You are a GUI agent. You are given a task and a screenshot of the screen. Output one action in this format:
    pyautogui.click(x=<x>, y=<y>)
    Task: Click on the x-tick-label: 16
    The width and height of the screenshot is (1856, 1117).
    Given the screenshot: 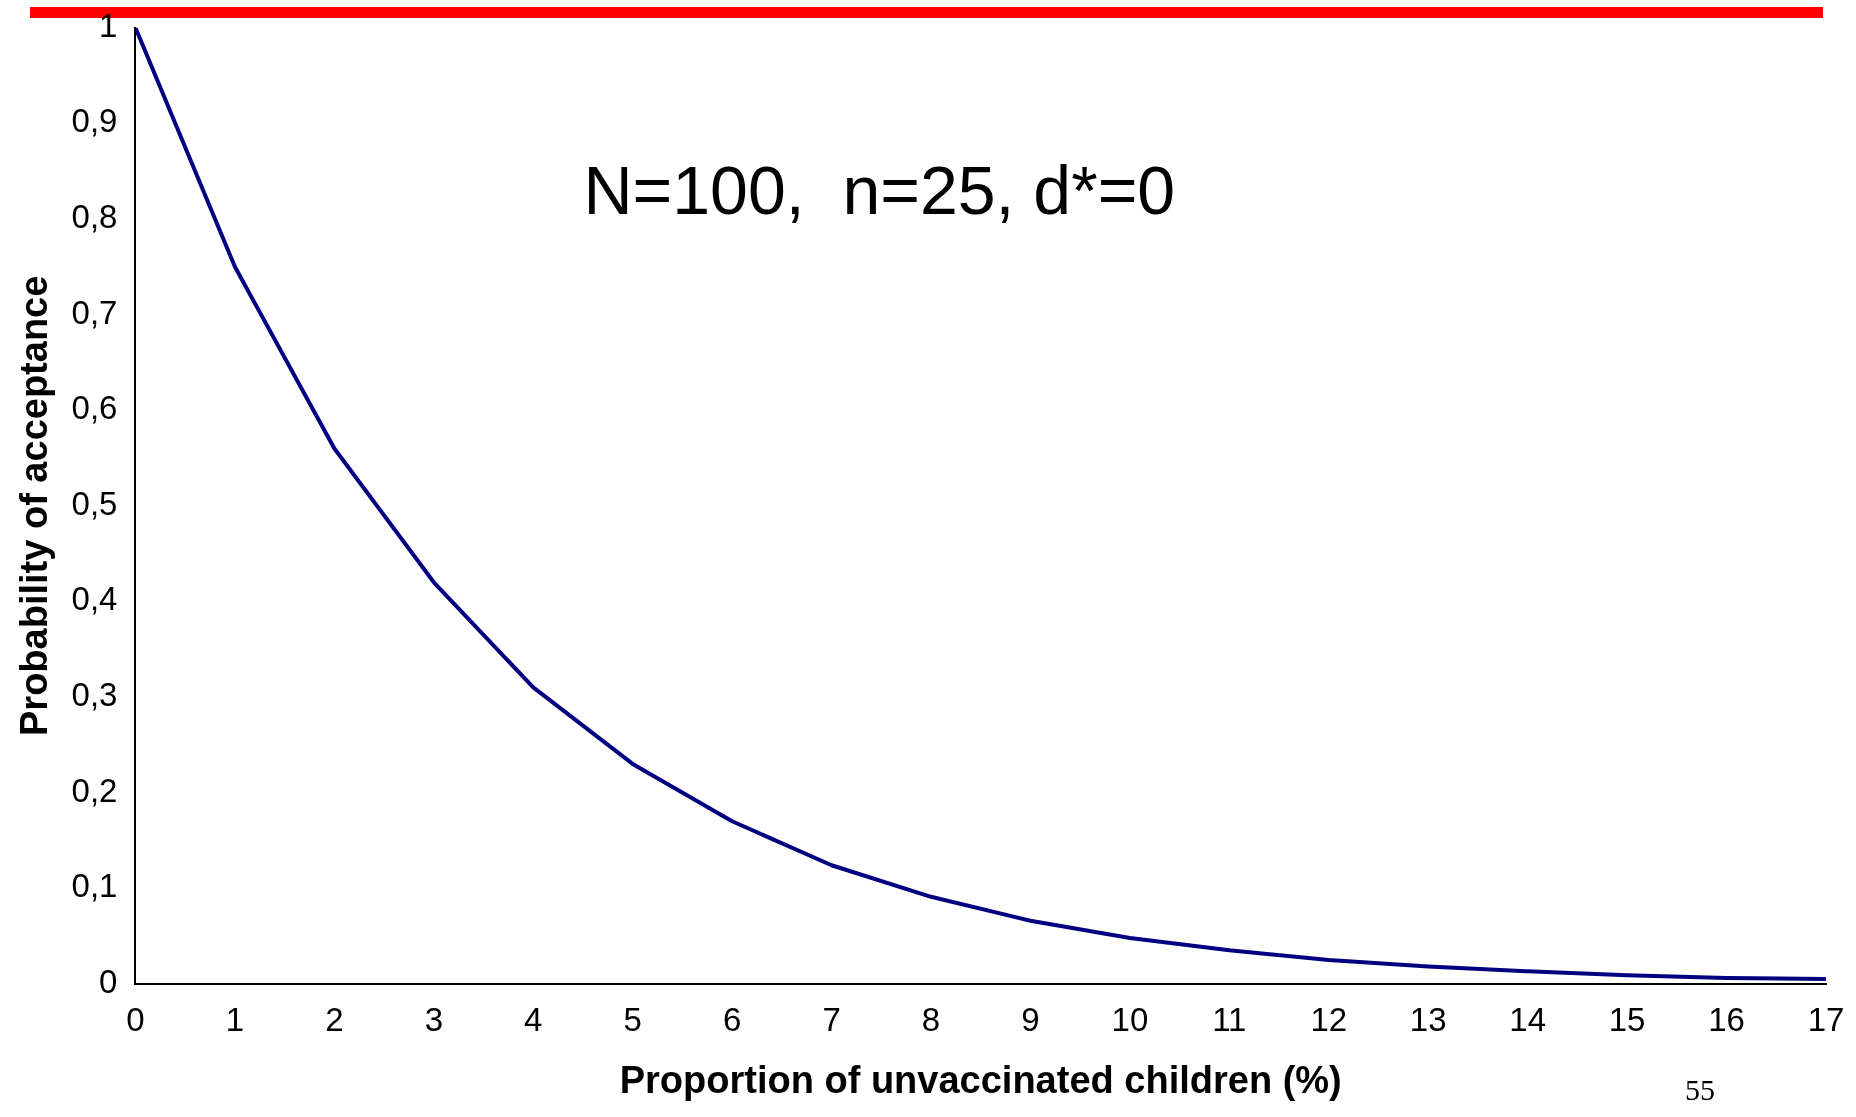 What is the action you would take?
    pyautogui.click(x=1726, y=1019)
    